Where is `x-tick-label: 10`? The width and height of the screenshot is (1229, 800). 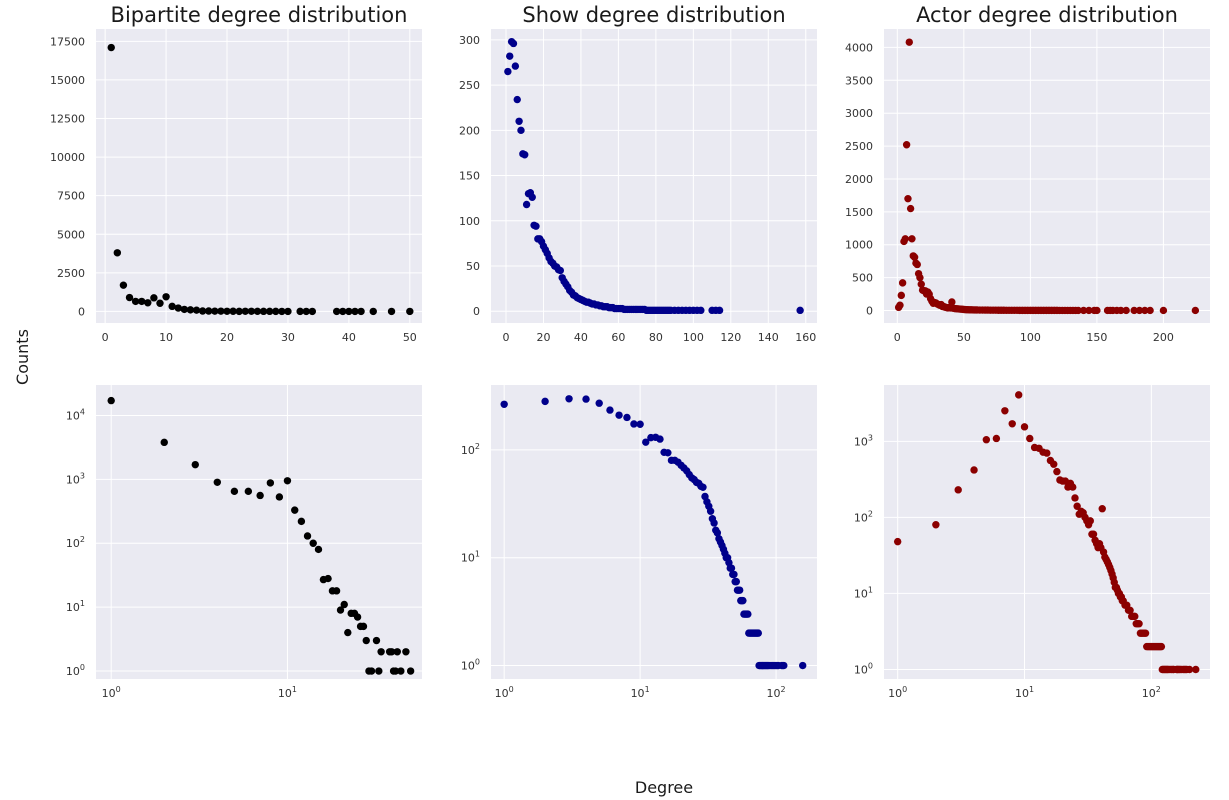 x-tick-label: 10 is located at coordinates (166, 337).